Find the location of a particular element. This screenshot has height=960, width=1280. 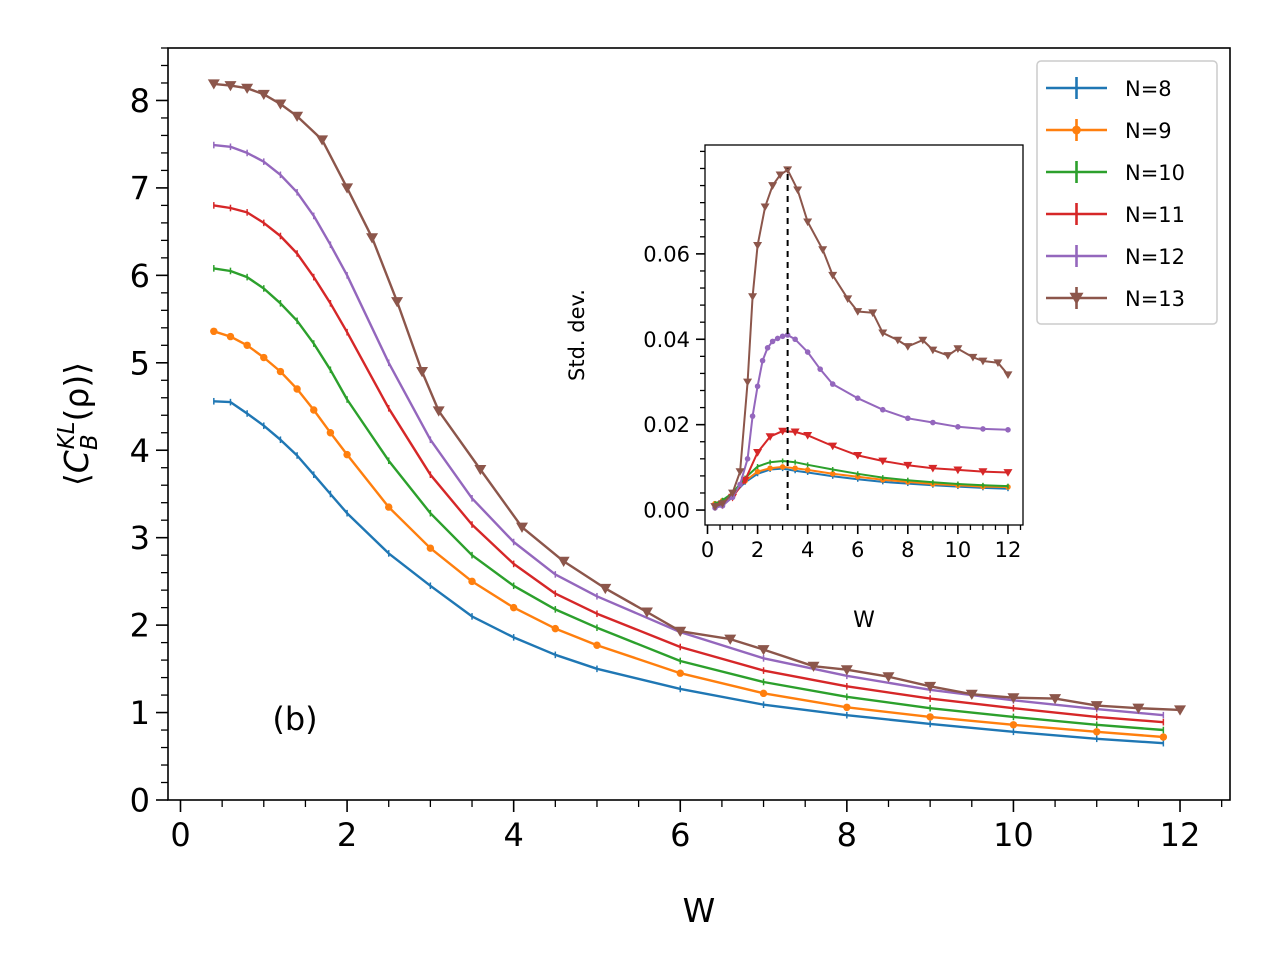

inset-y-axis-label: Std. dev. is located at coordinates (577, 335).